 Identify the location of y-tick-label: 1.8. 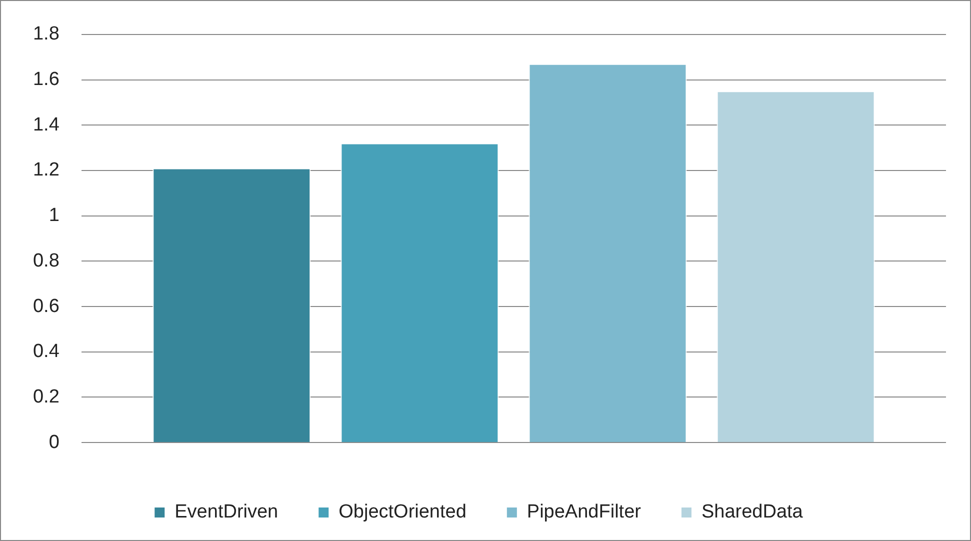
(46, 34).